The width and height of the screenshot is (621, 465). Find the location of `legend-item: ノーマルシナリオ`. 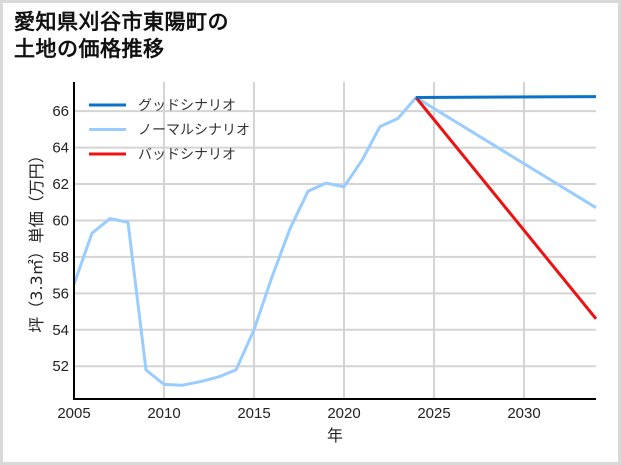

legend-item: ノーマルシナリオ is located at coordinates (169, 131).